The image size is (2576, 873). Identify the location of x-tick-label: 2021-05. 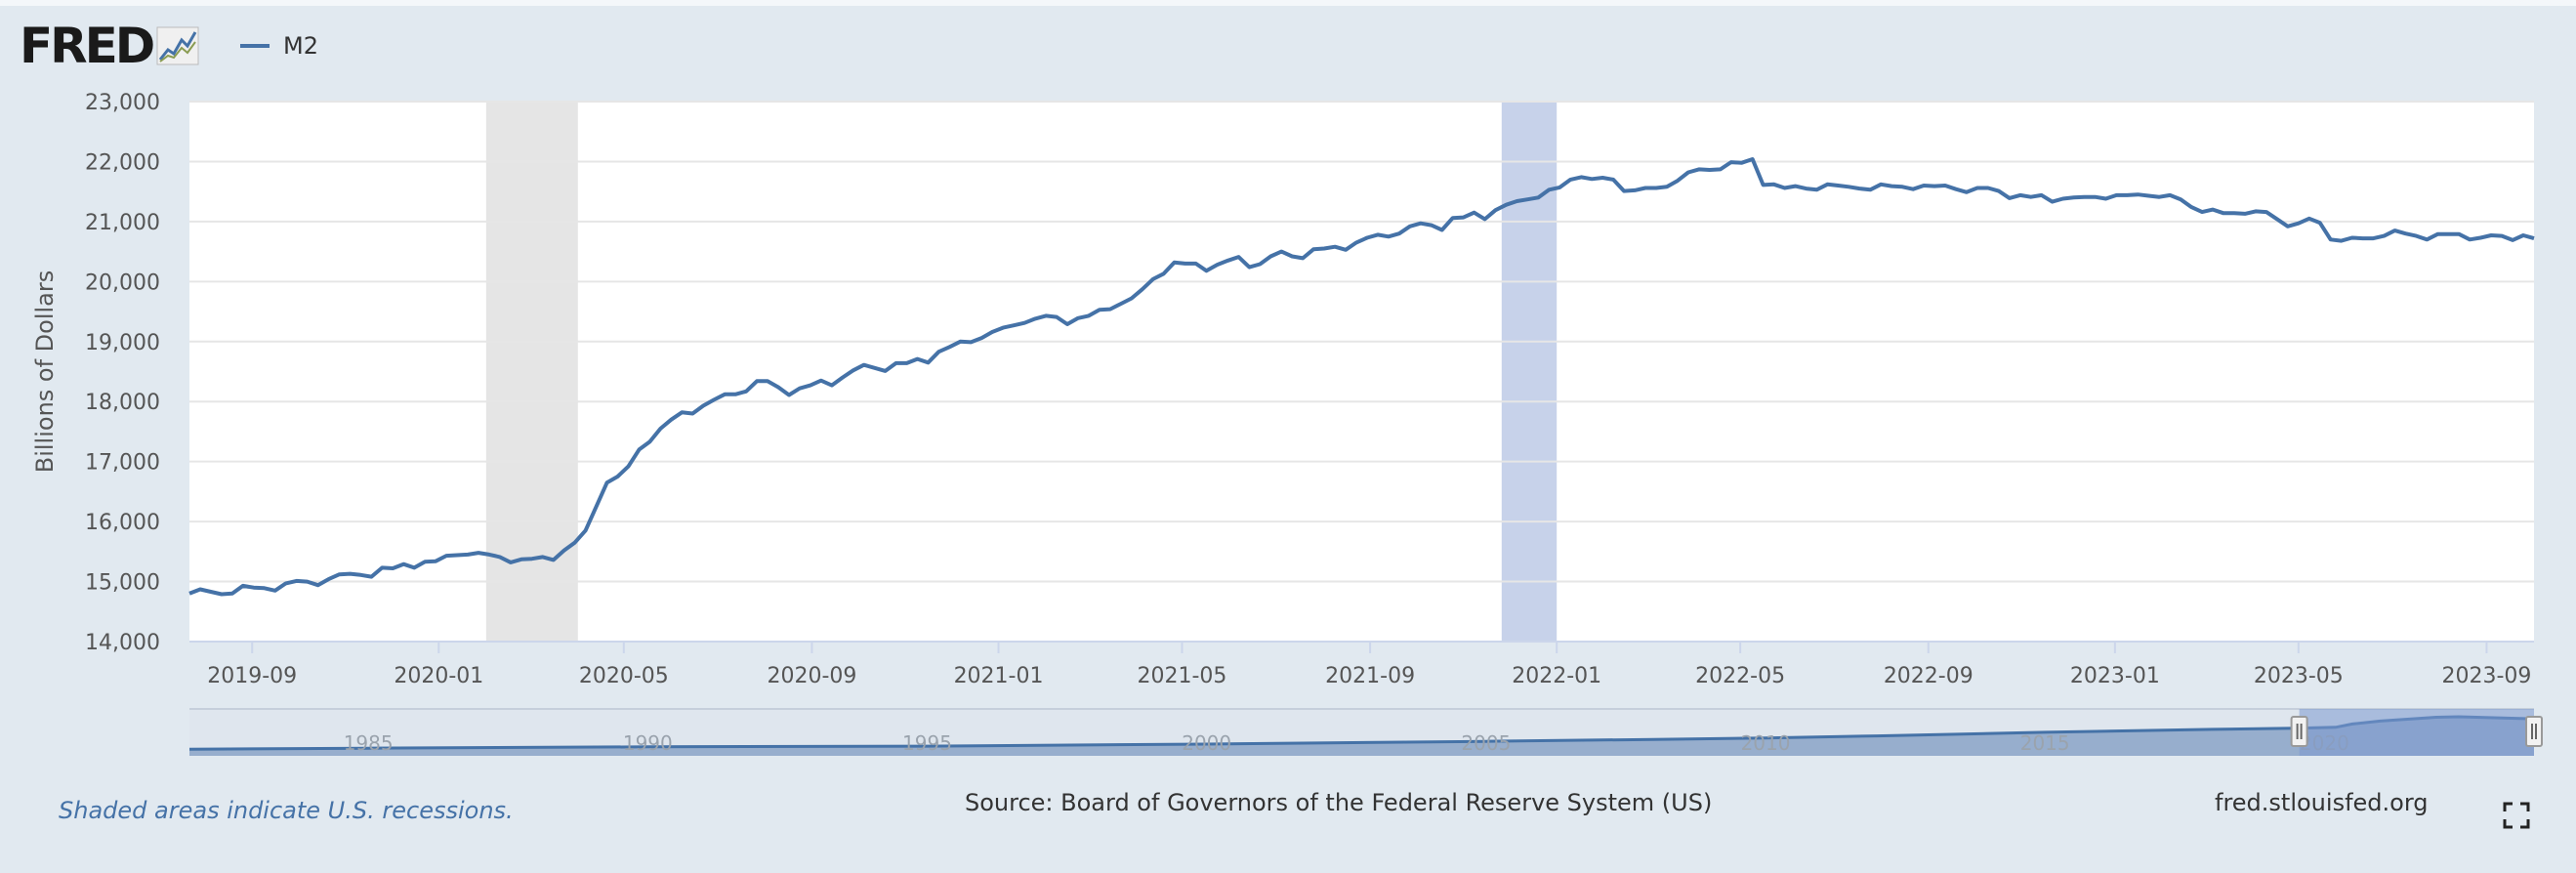
(1182, 676).